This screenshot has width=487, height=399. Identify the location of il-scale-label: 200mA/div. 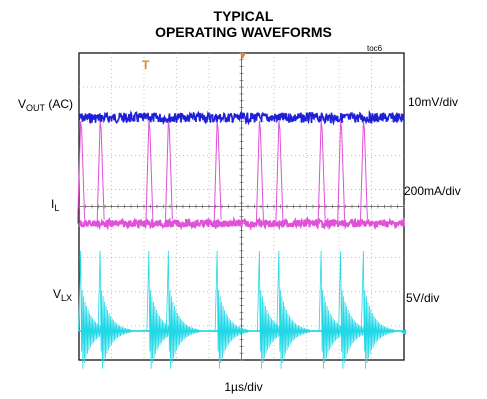
(432, 191).